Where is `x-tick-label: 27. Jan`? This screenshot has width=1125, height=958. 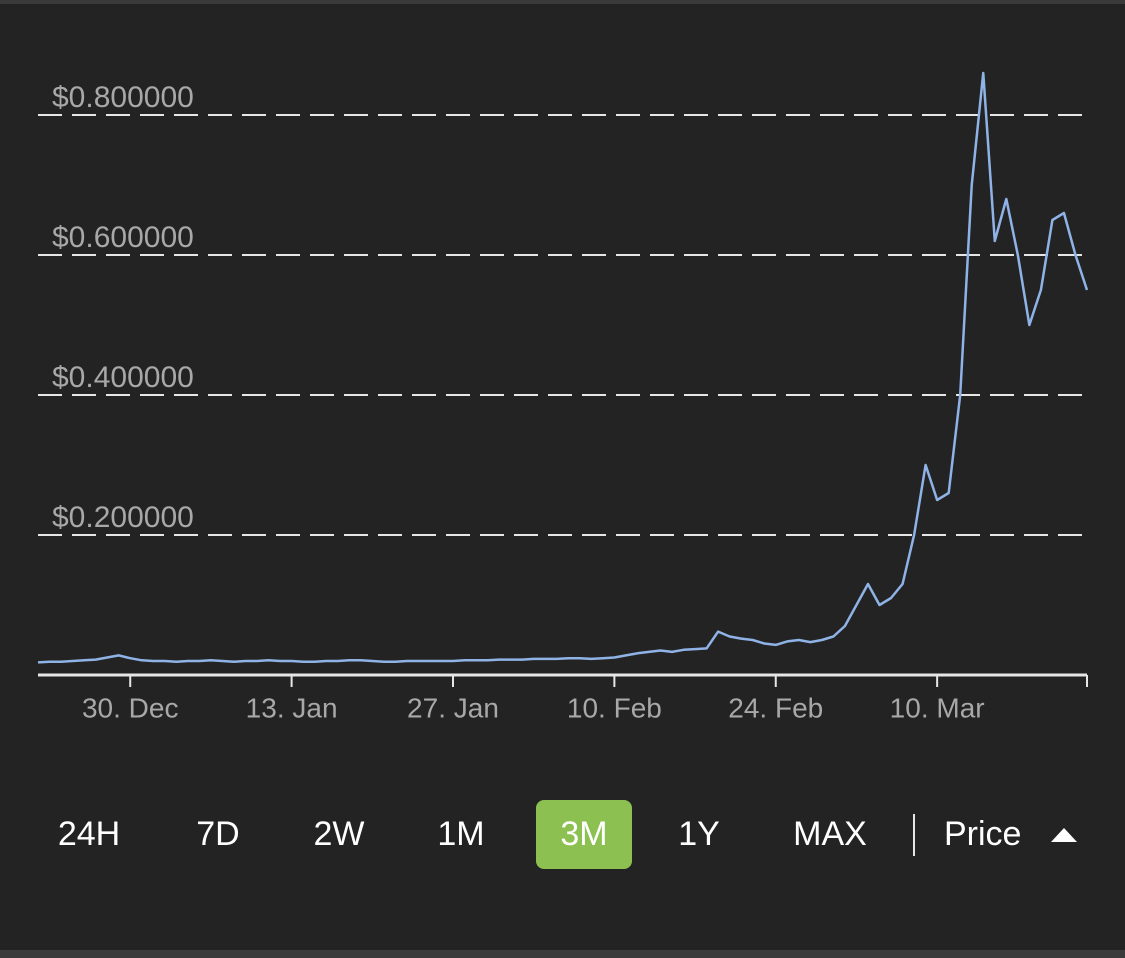 x-tick-label: 27. Jan is located at coordinates (453, 707).